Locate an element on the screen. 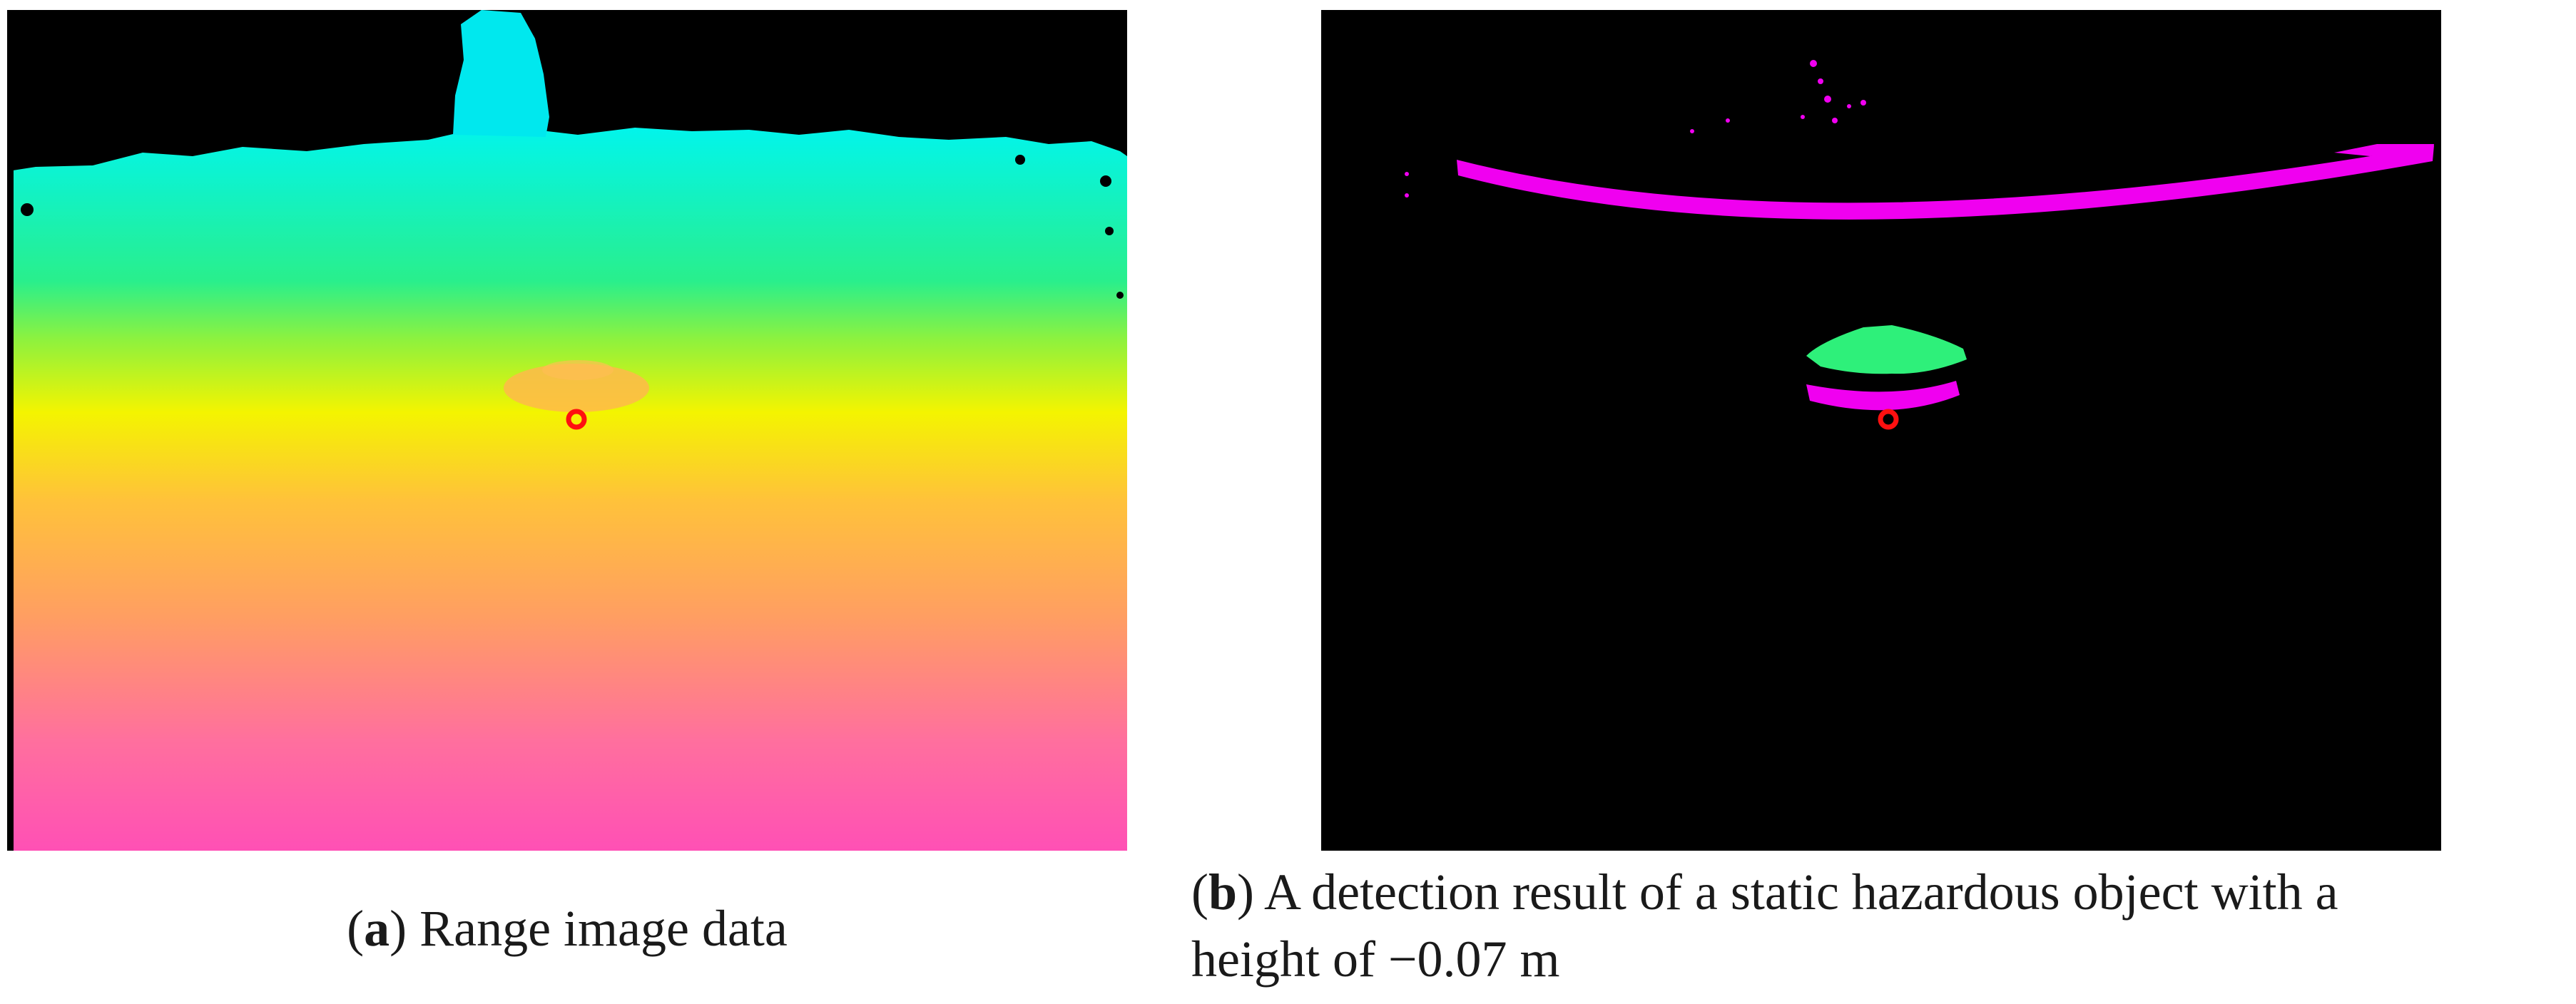 Image resolution: width=2576 pixels, height=1004 pixels. object-ground-band is located at coordinates (1883, 396).